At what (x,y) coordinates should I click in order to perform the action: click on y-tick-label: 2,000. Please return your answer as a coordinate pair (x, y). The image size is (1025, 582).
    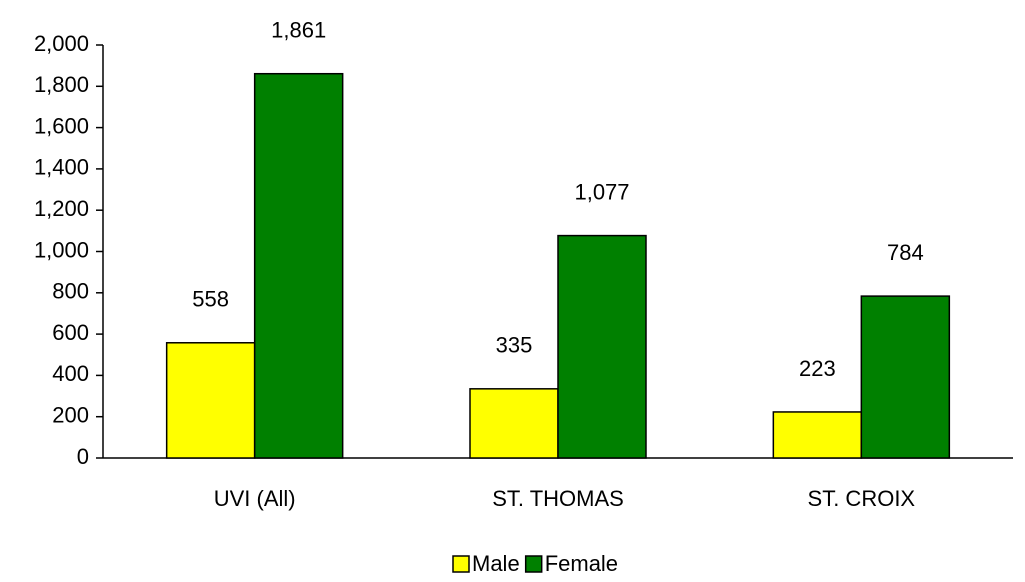
    Looking at the image, I should click on (61, 43).